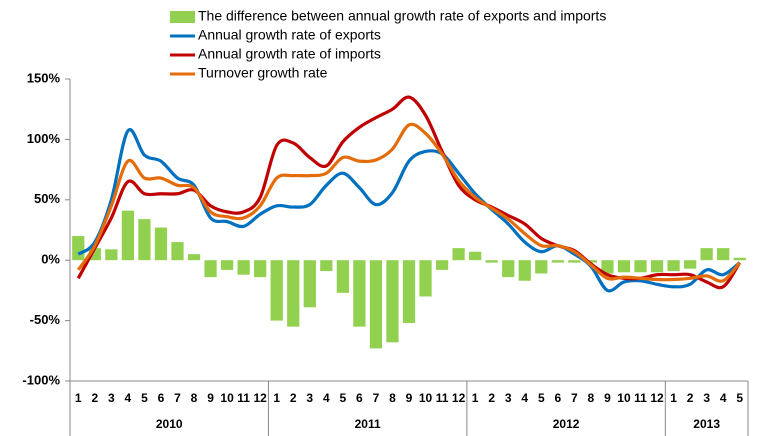 This screenshot has width=758, height=436. What do you see at coordinates (706, 424) in the screenshot?
I see `group-label: 2013` at bounding box center [706, 424].